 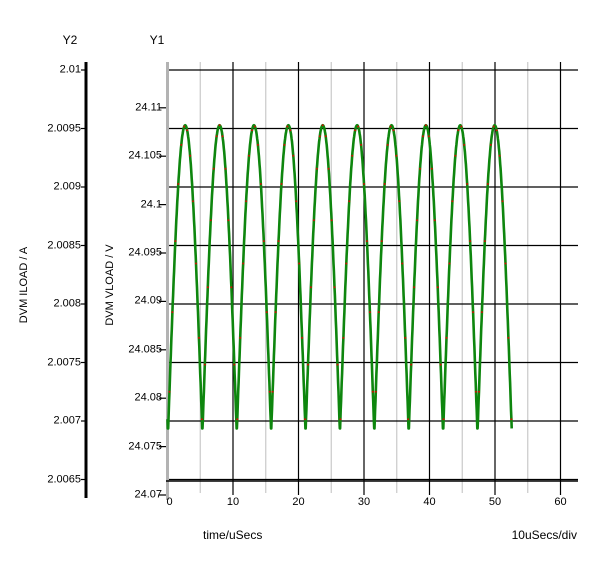 What do you see at coordinates (157, 40) in the screenshot?
I see `y1-axis-name: Y1` at bounding box center [157, 40].